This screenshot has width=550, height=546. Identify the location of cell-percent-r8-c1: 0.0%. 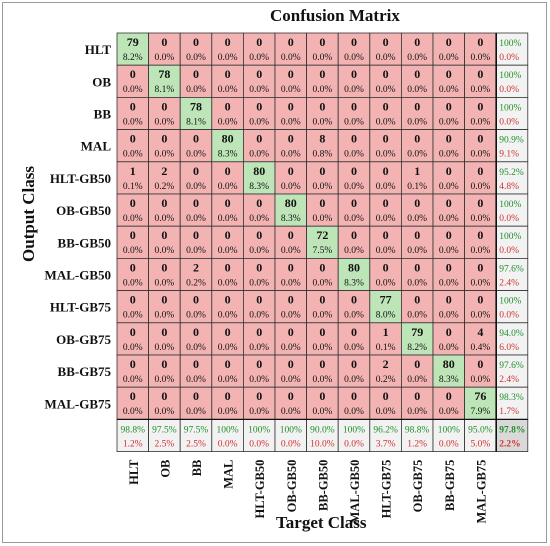
(165, 316).